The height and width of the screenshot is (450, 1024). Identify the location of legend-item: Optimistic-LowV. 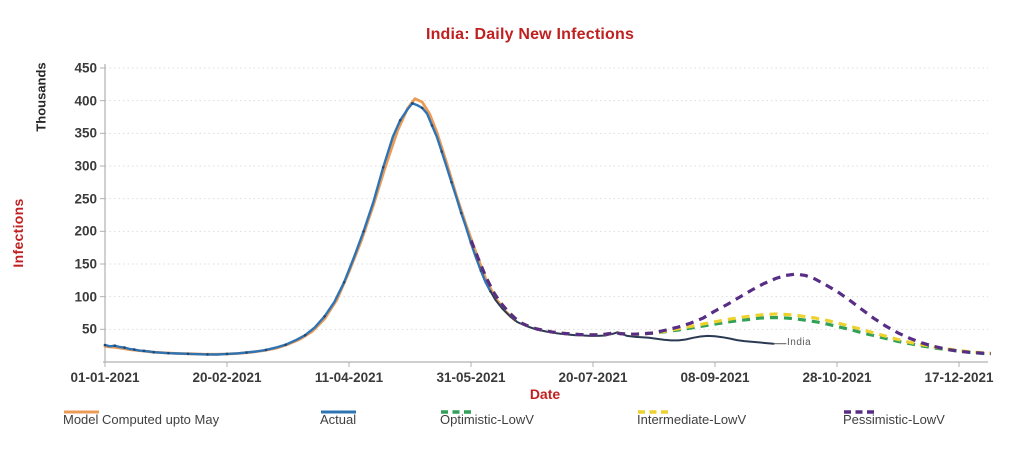
(487, 419).